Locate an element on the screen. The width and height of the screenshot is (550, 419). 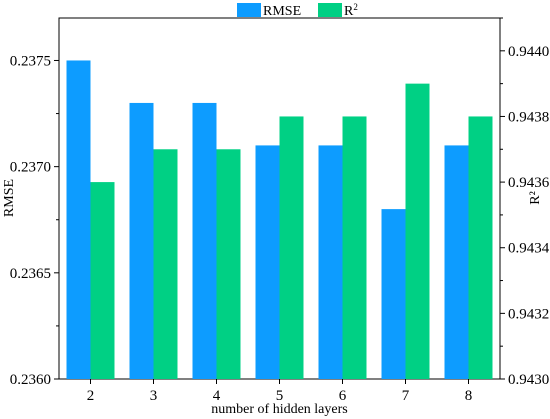
x-tick-label: 4 is located at coordinates (217, 396).